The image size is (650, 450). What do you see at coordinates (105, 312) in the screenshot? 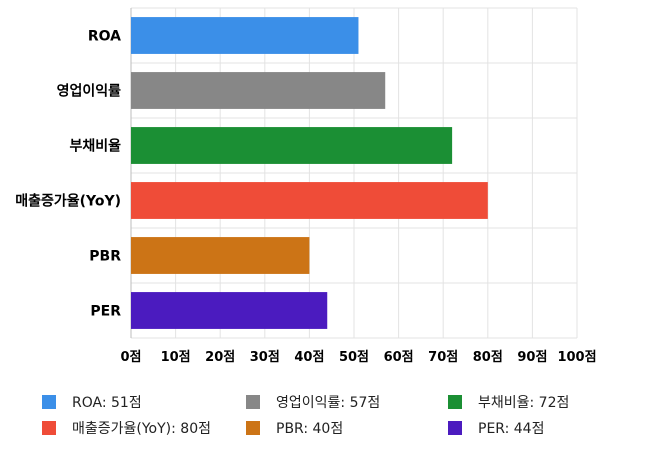
I see `category-label: PER` at bounding box center [105, 312].